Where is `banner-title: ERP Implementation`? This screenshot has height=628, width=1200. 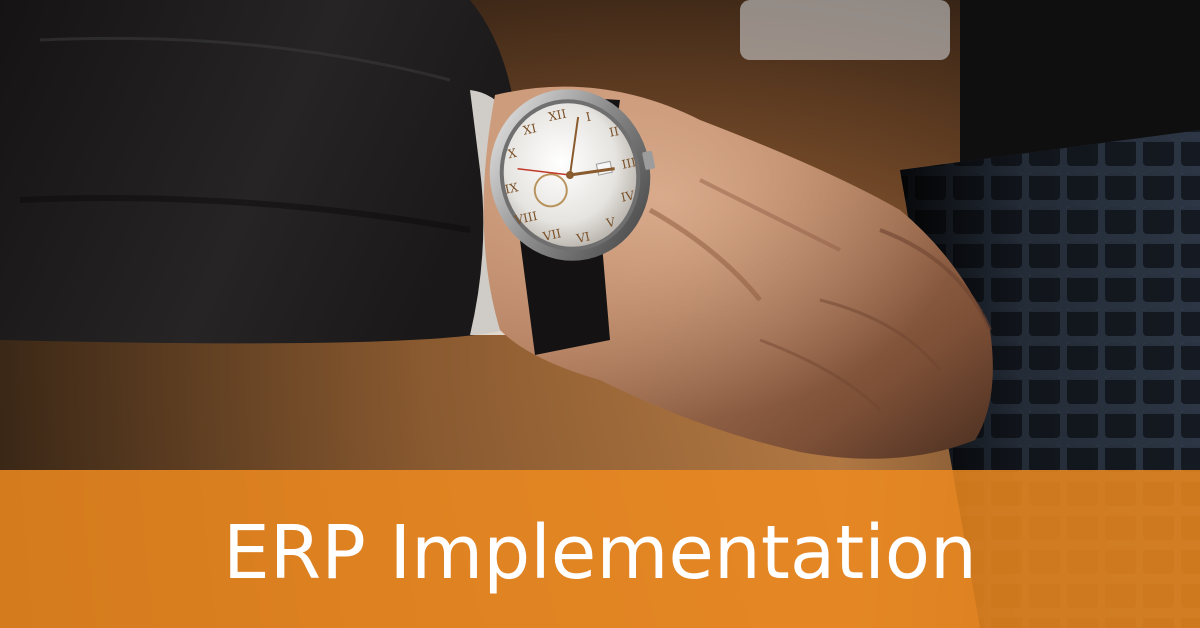 banner-title: ERP Implementation is located at coordinates (600, 553).